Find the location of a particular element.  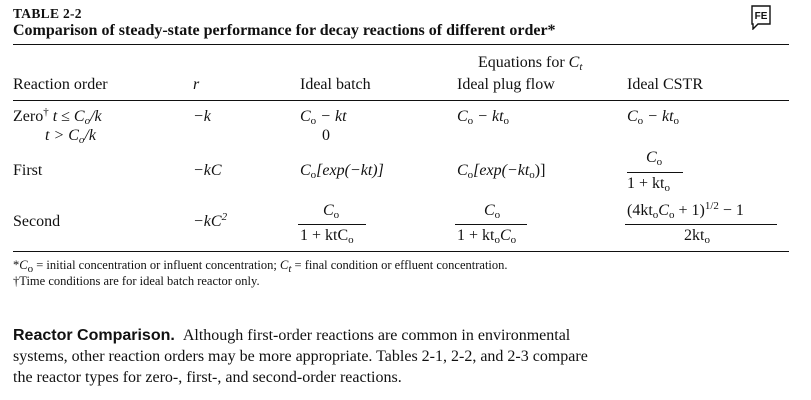

row-zero-label: Zero† t ≤ Co/k is located at coordinates (57, 116).